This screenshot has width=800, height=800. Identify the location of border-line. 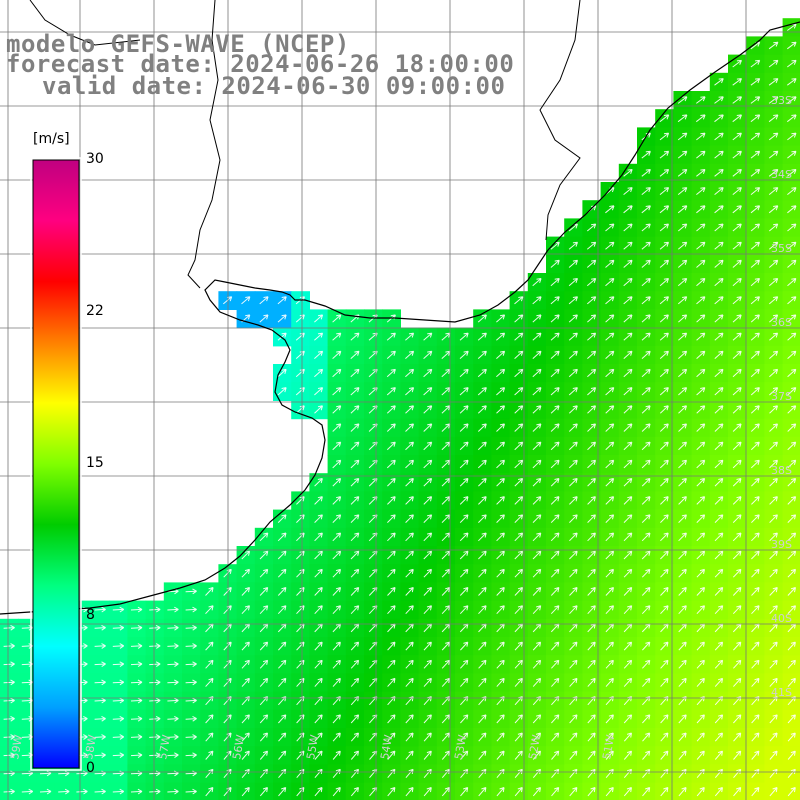
(204, 144).